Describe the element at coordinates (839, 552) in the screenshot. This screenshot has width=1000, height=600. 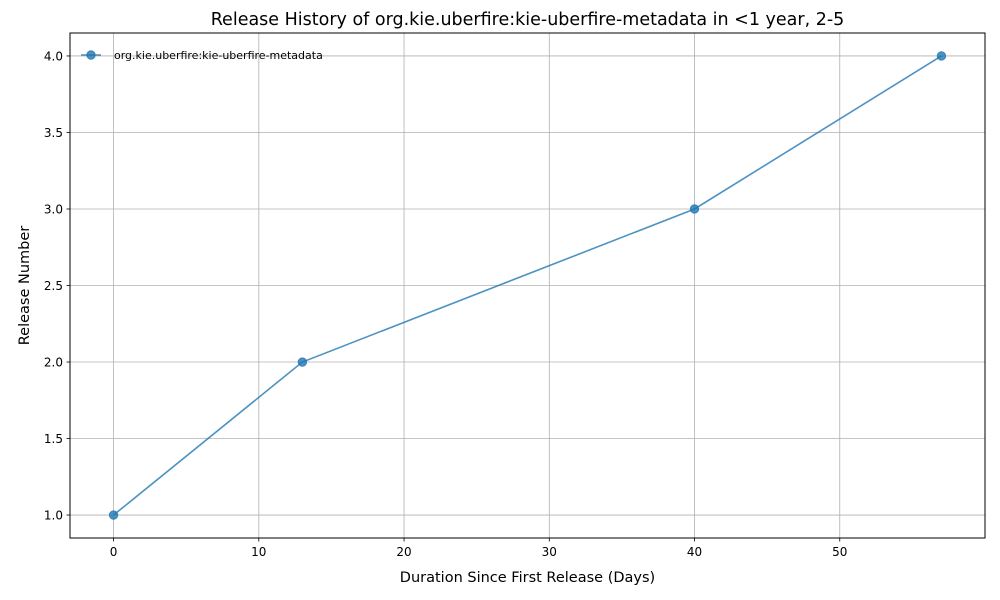
I see `x-tick-label: 50` at that location.